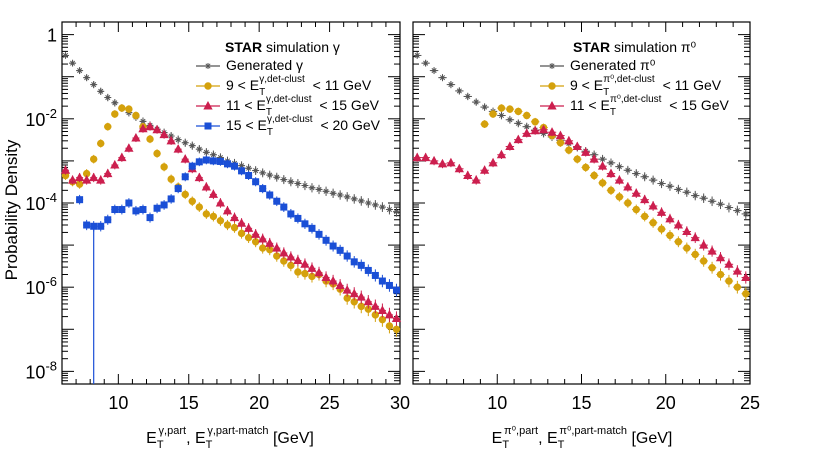  What do you see at coordinates (582, 438) in the screenshot?
I see `right-x-axis-title: ETπ⁰,part, ETπ⁰,part-match [GeV]` at bounding box center [582, 438].